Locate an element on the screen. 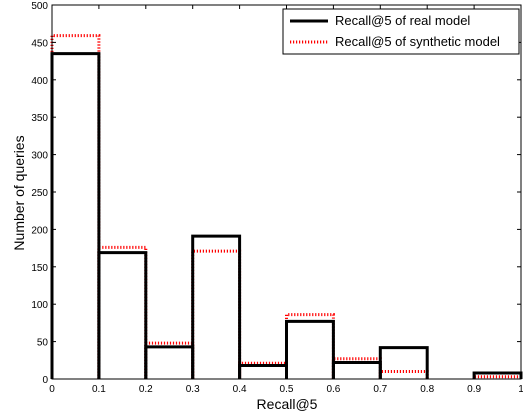 The height and width of the screenshot is (420, 523). legend-label-synthetic: Recall@5 of synthetic model is located at coordinates (417, 41).